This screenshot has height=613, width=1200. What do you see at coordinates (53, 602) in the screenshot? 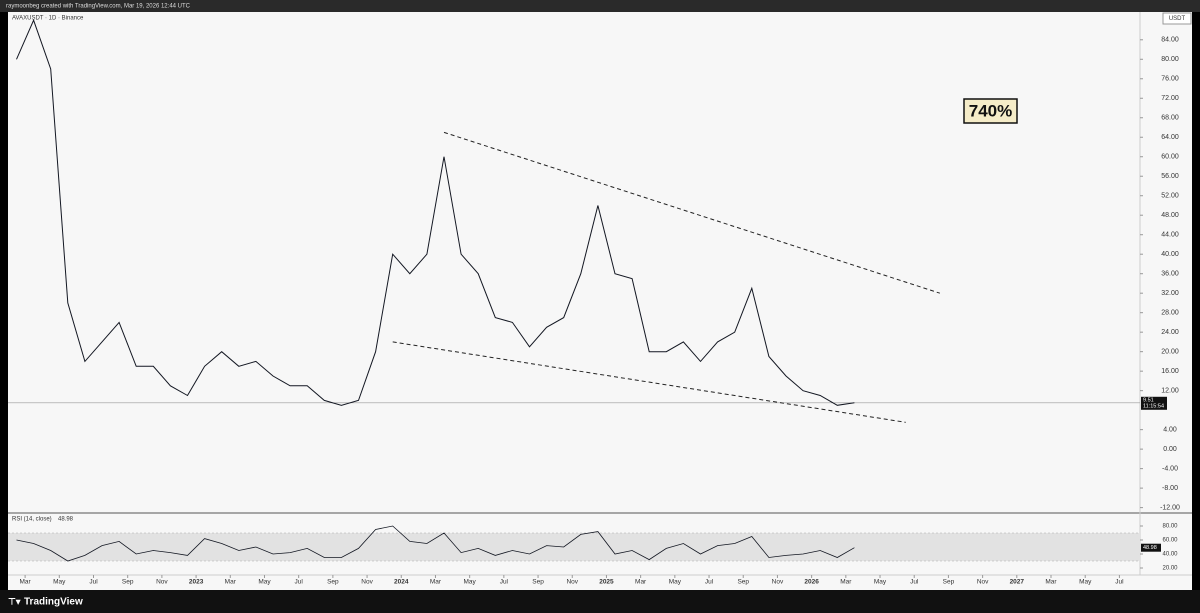
I see `brand: TradingView` at bounding box center [53, 602].